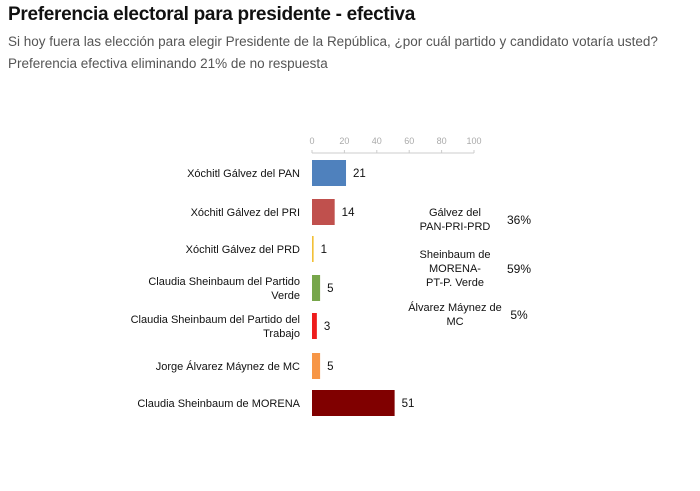 The width and height of the screenshot is (700, 491). I want to click on category-label: Claudia Sheinbaum del Partido, so click(224, 282).